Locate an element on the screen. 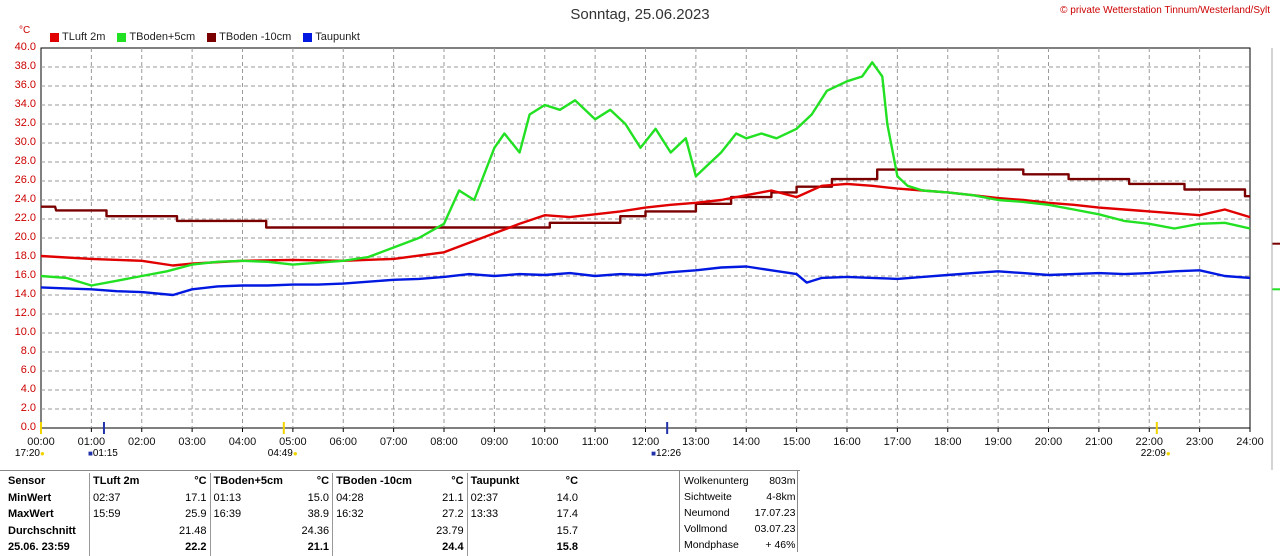  y-tick-label: 38.0 is located at coordinates (25, 66).